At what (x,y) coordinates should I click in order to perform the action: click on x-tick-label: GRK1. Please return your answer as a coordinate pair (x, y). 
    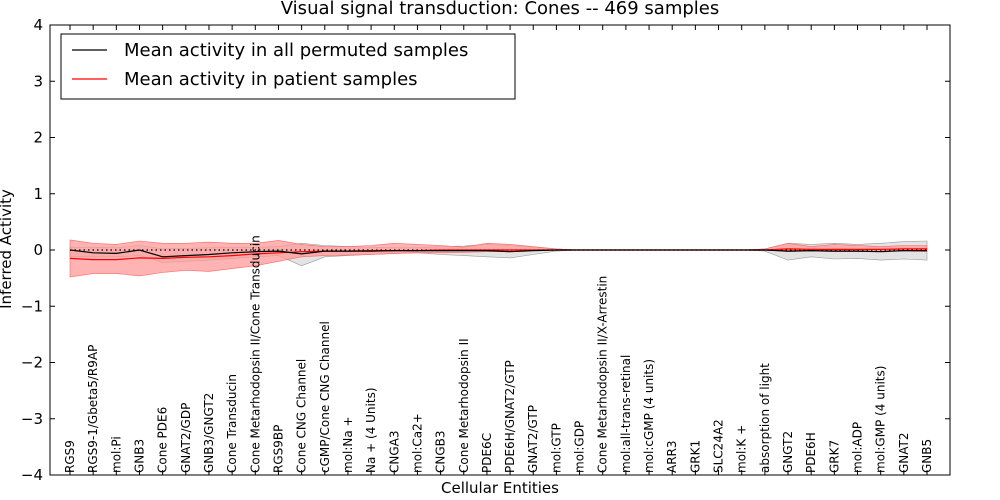
    Looking at the image, I should click on (695, 456).